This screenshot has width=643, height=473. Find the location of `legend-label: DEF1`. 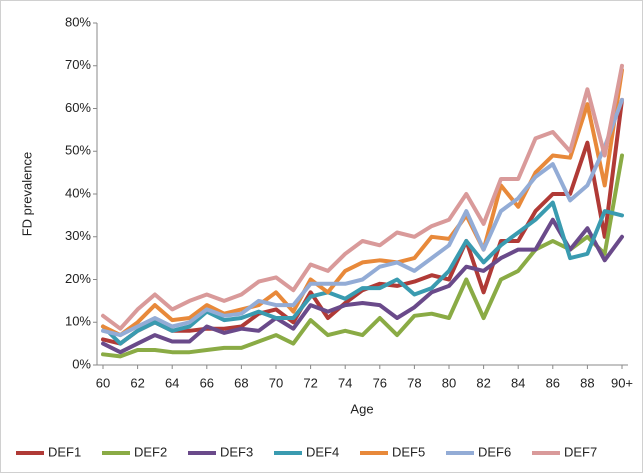

legend-label: DEF1 is located at coordinates (64, 451).